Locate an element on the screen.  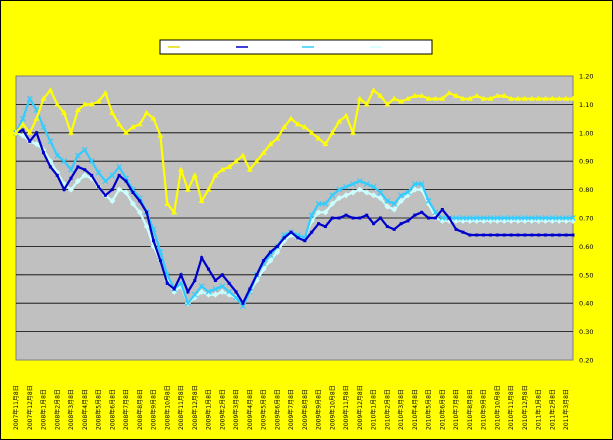
x-tick-label: 2010年6月8日 is located at coordinates (442, 409).